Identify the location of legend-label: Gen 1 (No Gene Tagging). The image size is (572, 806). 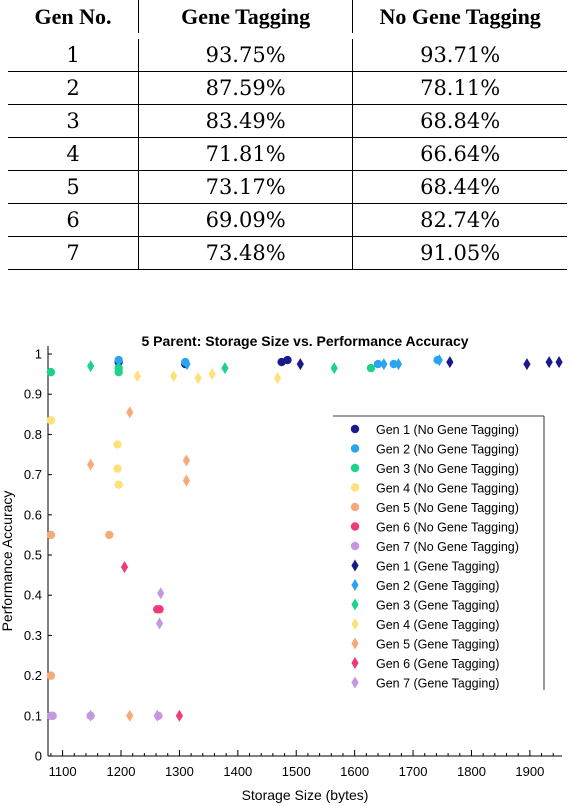
(447, 430).